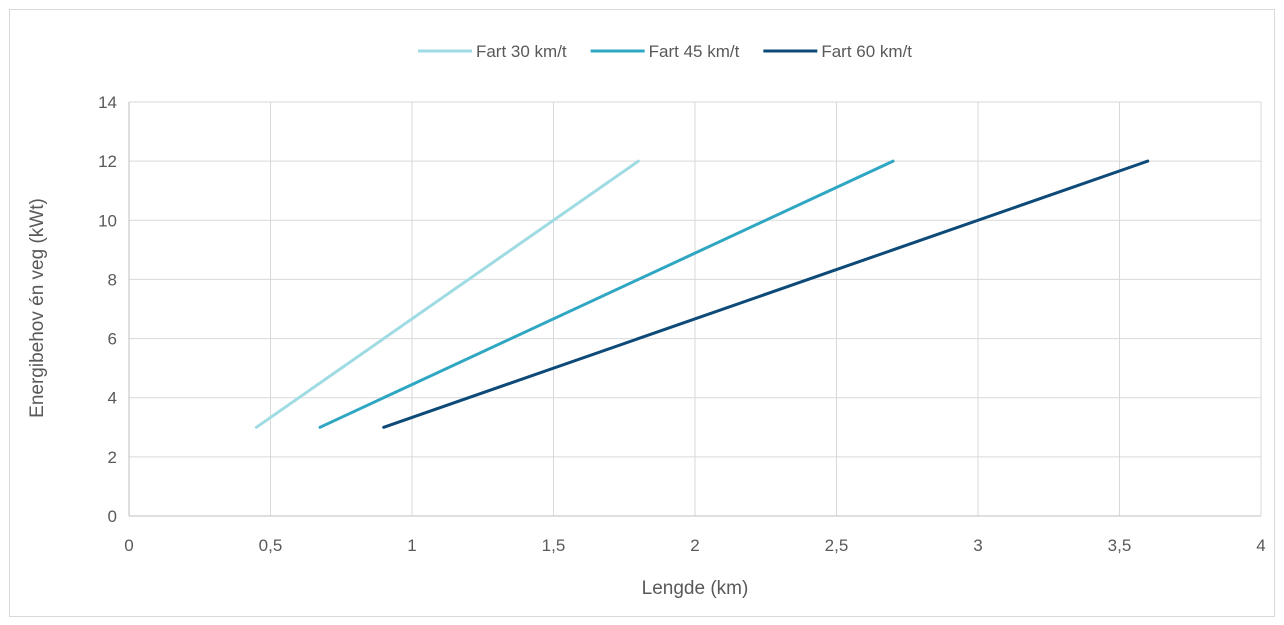 This screenshot has width=1284, height=625. I want to click on legend: Fart 30 km/t Fart 45 km/t Fart 60 km/t, so click(664, 51).